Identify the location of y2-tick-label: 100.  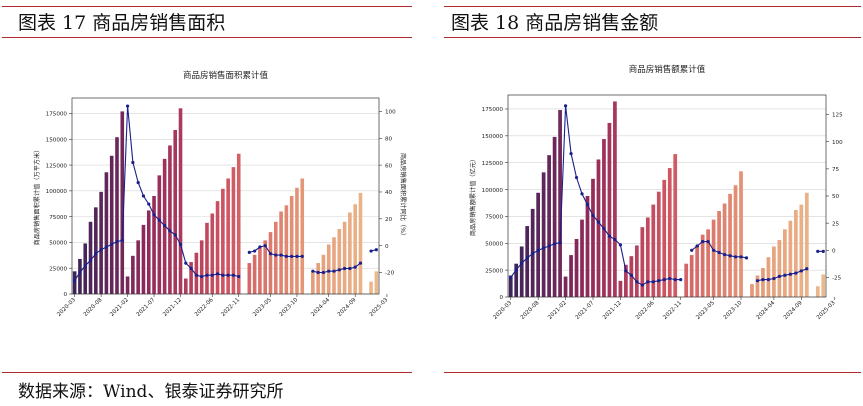
(390, 113).